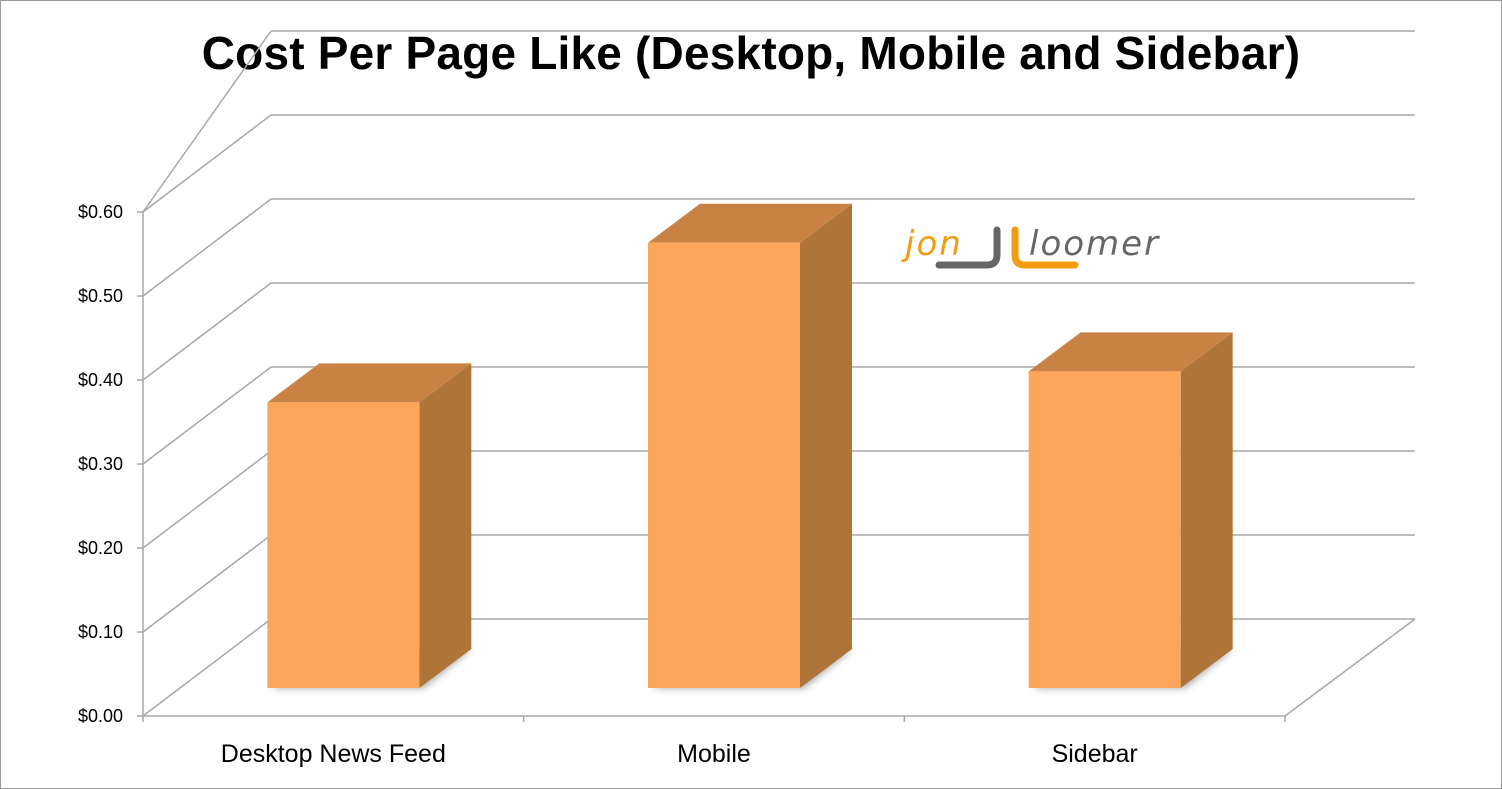 The image size is (1502, 789). Describe the element at coordinates (100, 212) in the screenshot. I see `y-tick-label: $0.60` at that location.